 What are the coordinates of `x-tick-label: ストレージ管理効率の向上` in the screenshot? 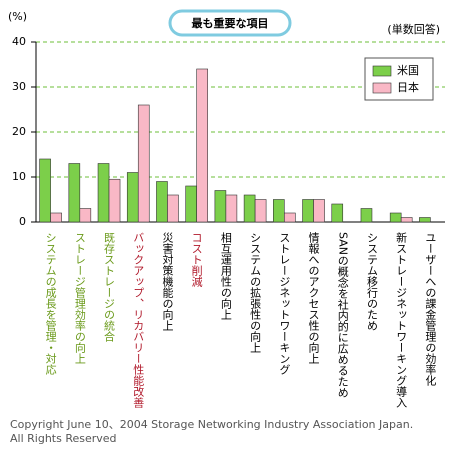 It's located at (79, 298).